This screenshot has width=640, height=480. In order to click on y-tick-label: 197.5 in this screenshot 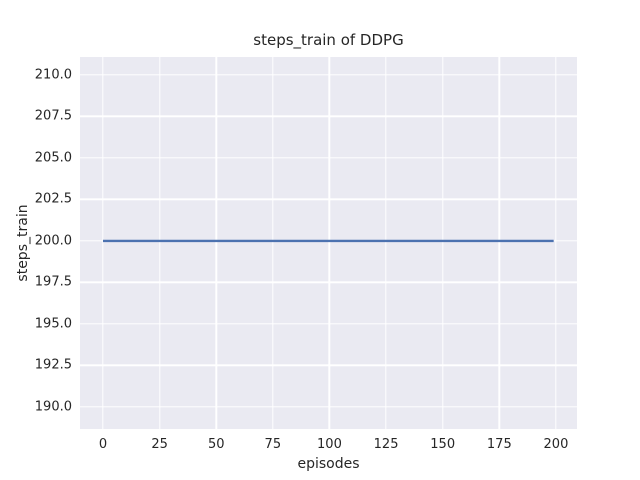, I will do `click(53, 282)`.